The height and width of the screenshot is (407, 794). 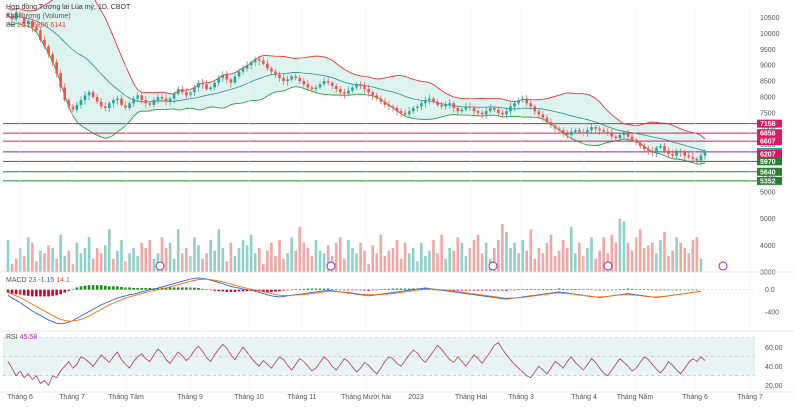 I want to click on price-level-label: 7158, so click(x=768, y=124).